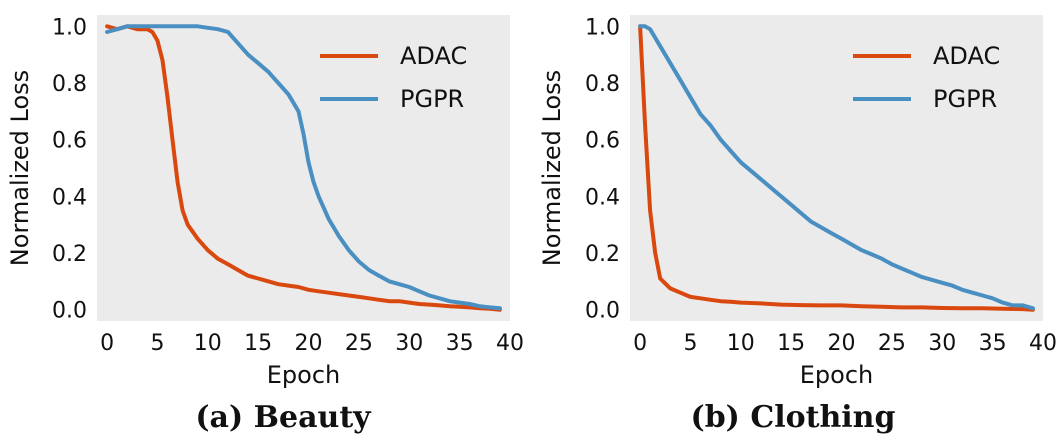 The image size is (1058, 445). Describe the element at coordinates (283, 417) in the screenshot. I see `chart-caption: (a) Beauty` at that location.